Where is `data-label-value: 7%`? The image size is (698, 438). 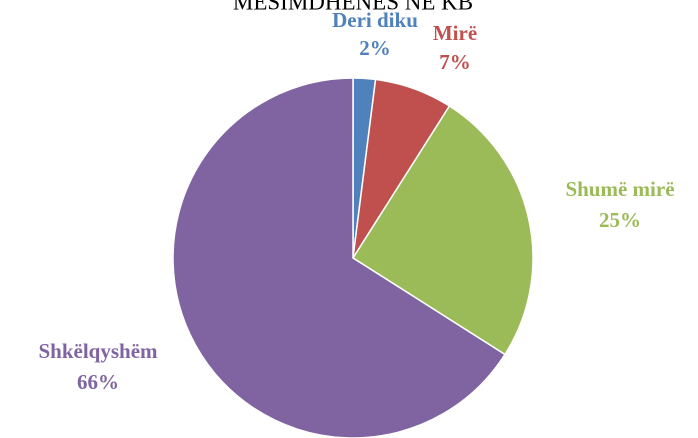 data-label-value: 7% is located at coordinates (455, 62).